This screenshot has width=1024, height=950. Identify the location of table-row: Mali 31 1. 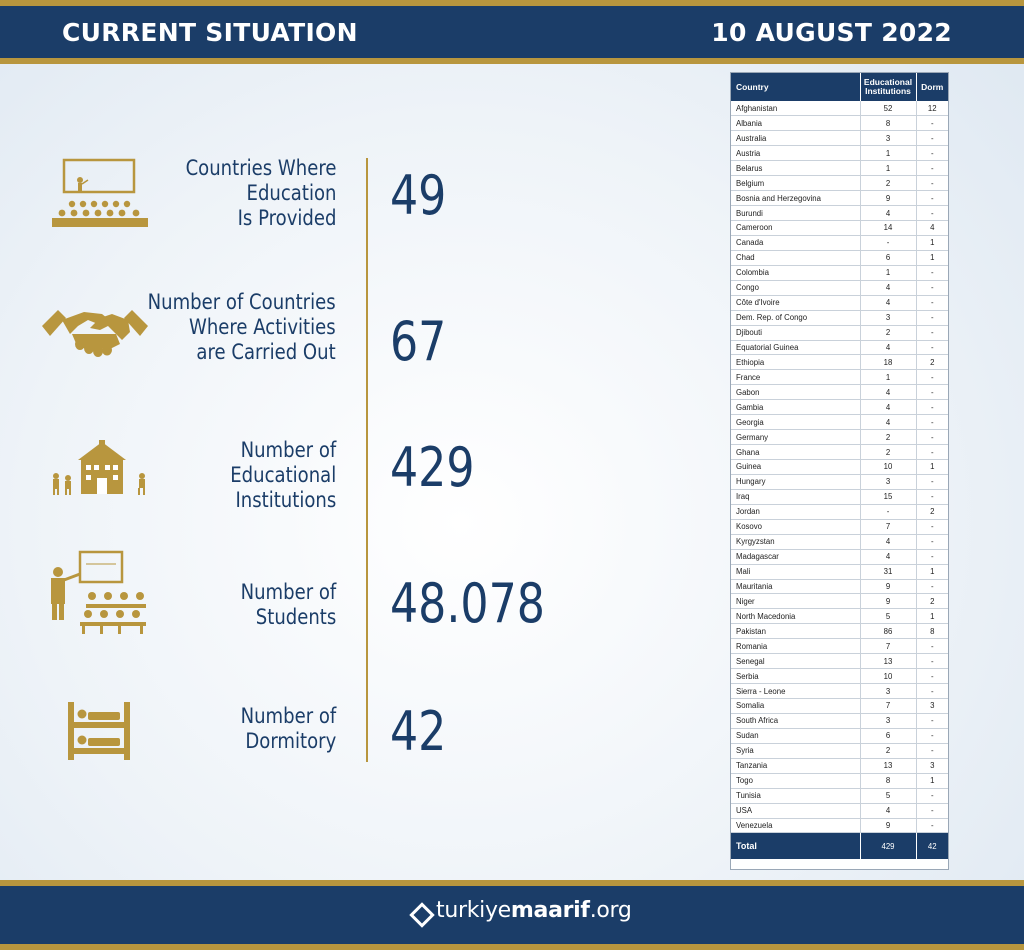
(839, 572).